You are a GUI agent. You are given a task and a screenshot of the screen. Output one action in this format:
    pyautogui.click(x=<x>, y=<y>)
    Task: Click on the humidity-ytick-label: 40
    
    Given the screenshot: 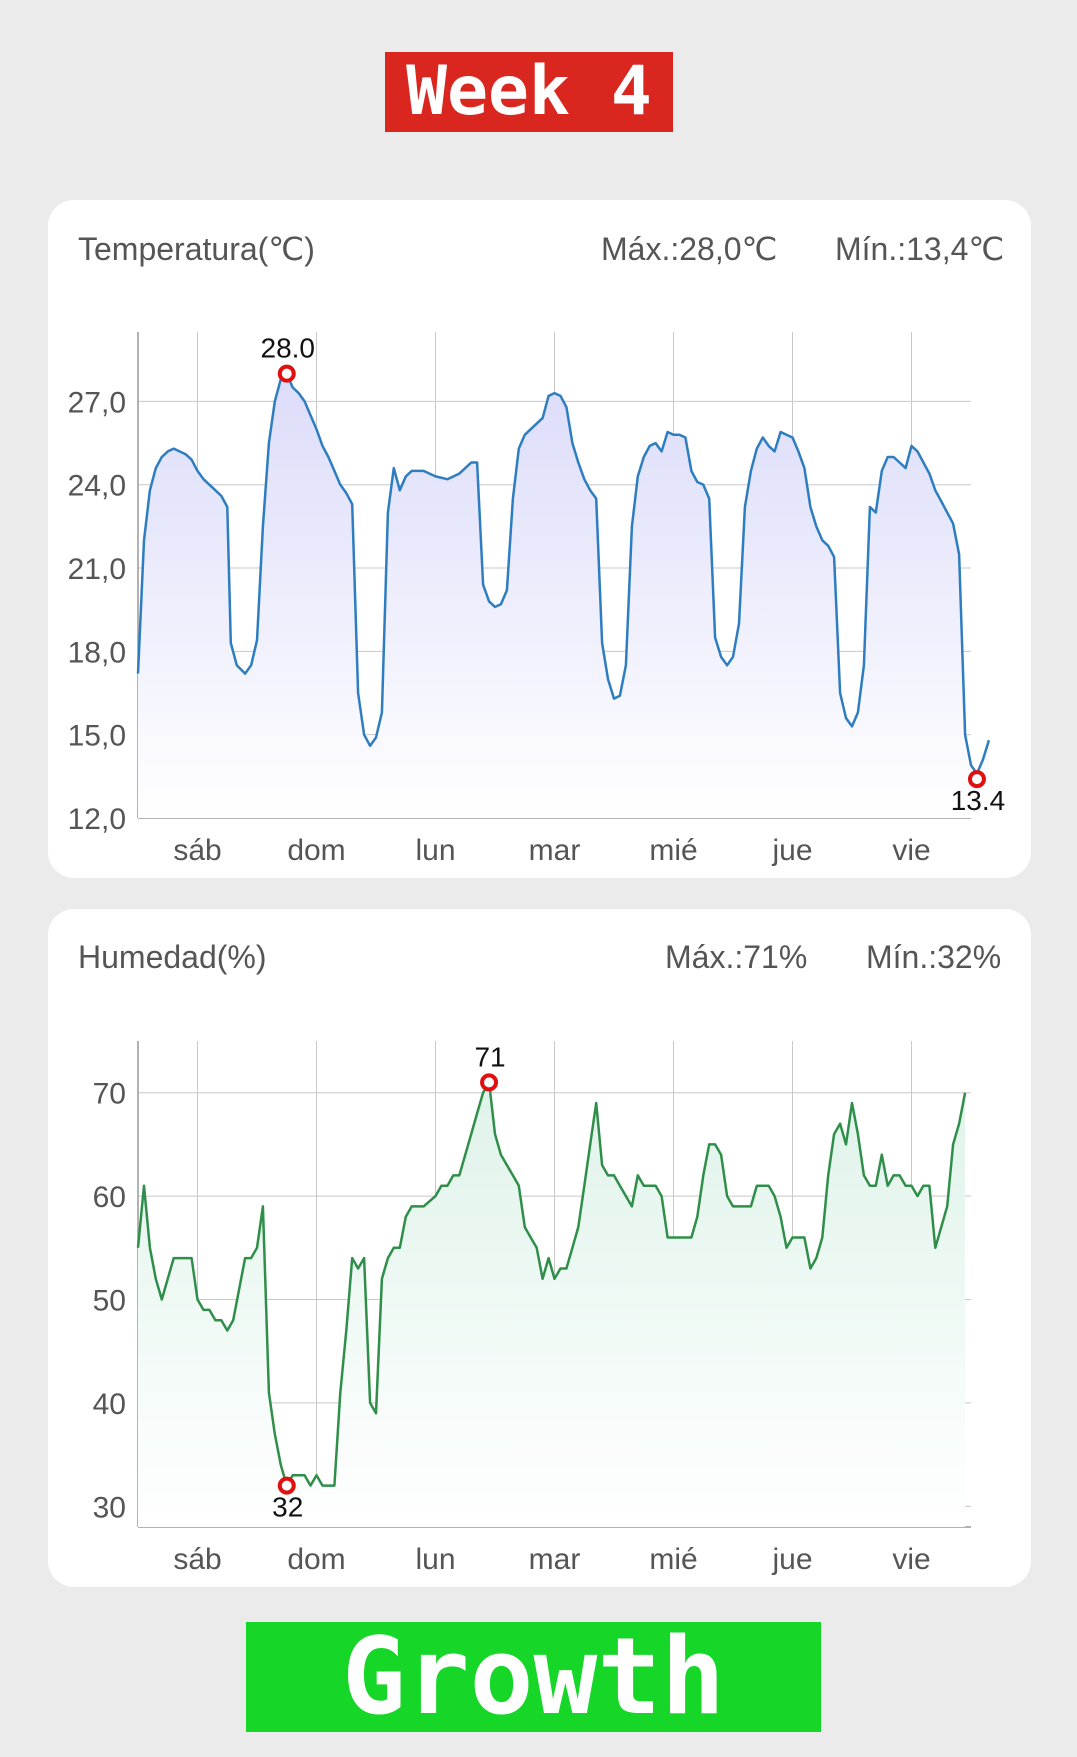 What is the action you would take?
    pyautogui.click(x=109, y=1404)
    